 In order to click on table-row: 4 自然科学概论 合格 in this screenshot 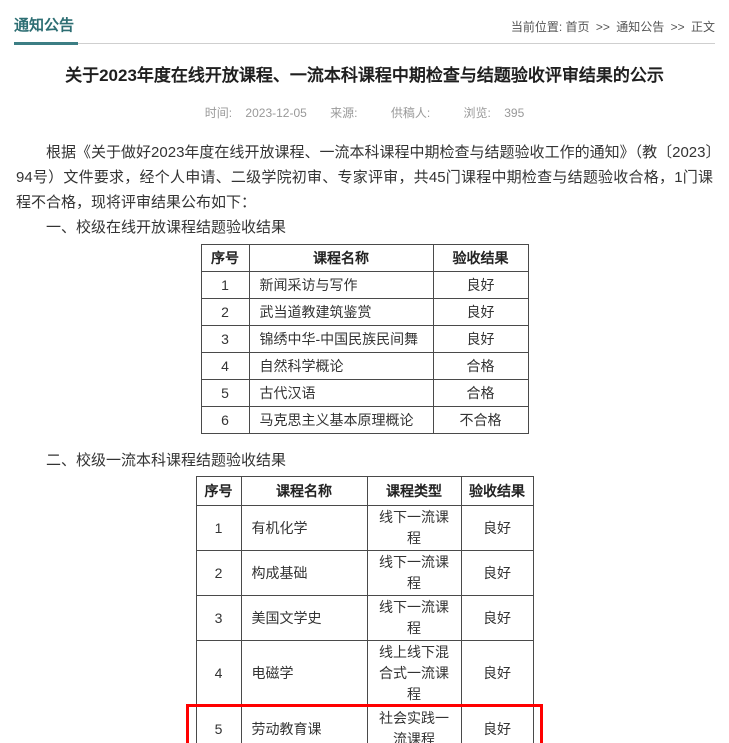, I will do `click(364, 366)`.